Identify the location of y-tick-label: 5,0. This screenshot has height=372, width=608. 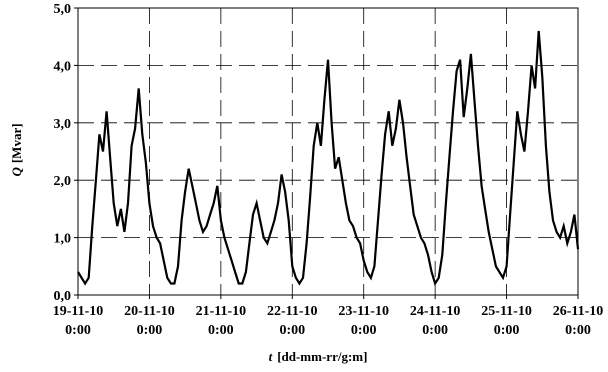
(63, 9).